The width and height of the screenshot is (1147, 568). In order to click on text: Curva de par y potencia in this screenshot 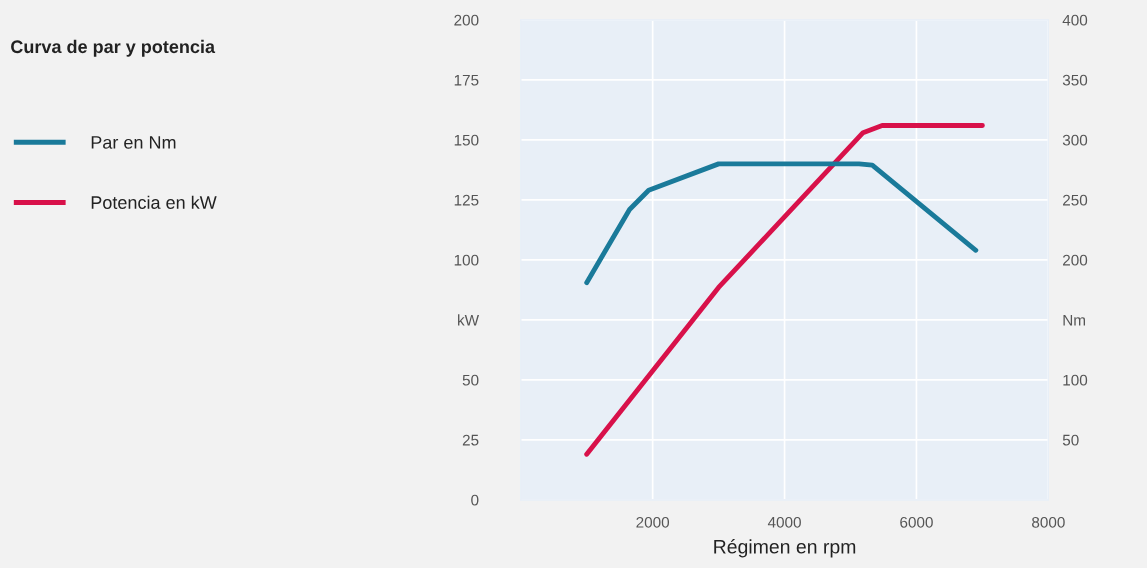, I will do `click(113, 48)`.